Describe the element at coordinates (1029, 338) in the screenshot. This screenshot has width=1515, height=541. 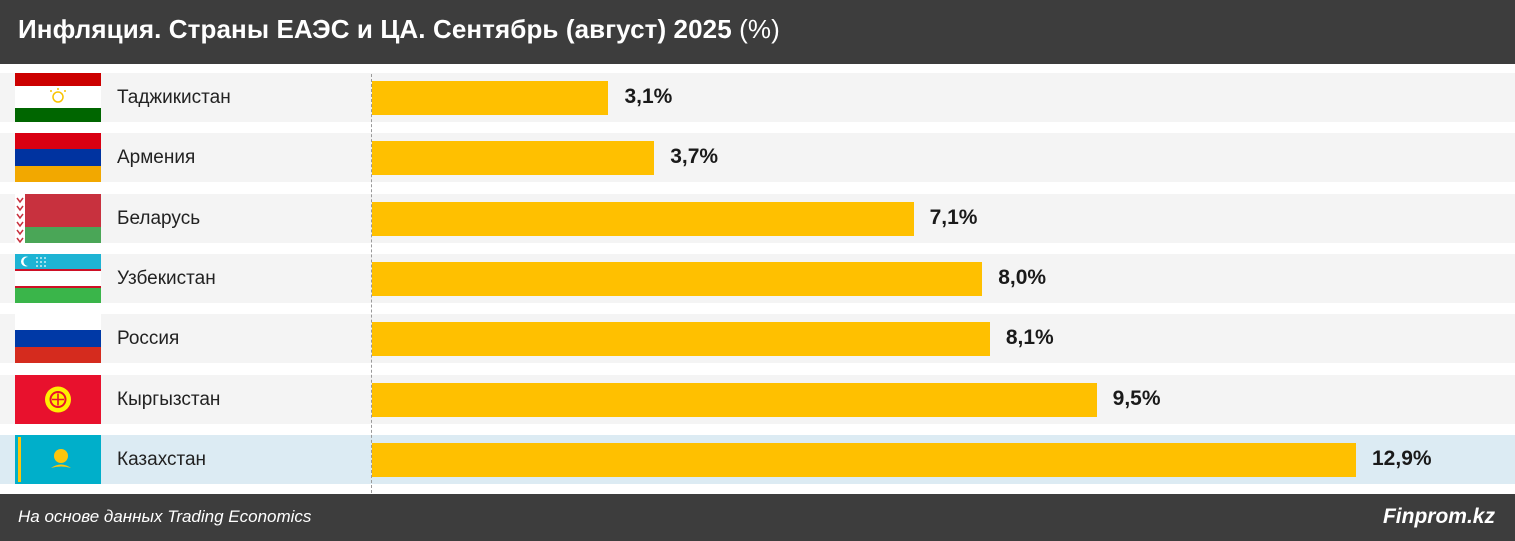
I see `data-label: 8,1%` at that location.